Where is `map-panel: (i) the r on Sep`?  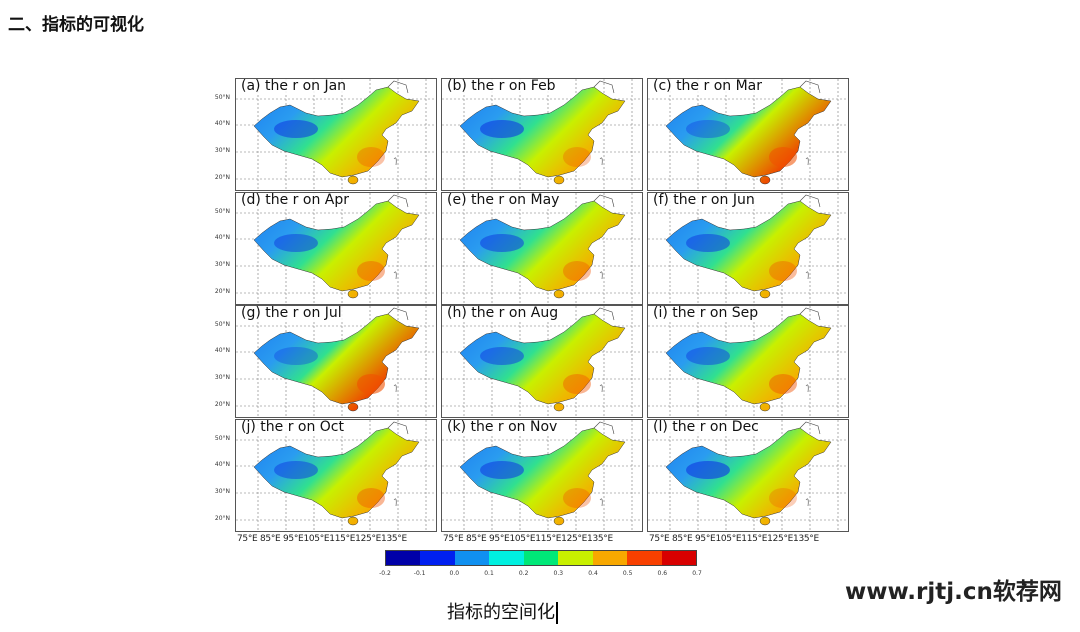
map-panel: (i) the r on Sep is located at coordinates (748, 361).